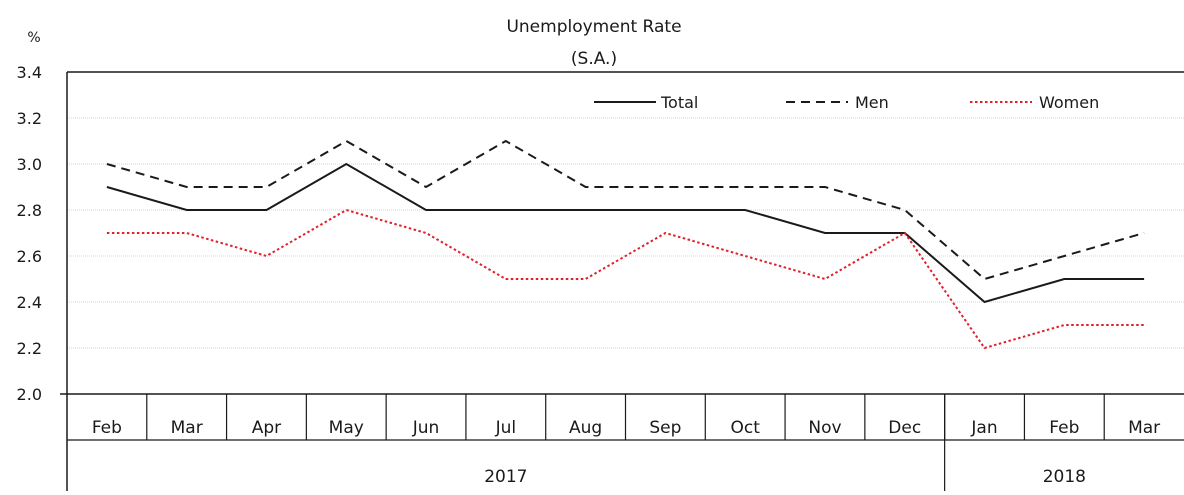 The height and width of the screenshot is (495, 1184). I want to click on x-category-label: Jul, so click(506, 428).